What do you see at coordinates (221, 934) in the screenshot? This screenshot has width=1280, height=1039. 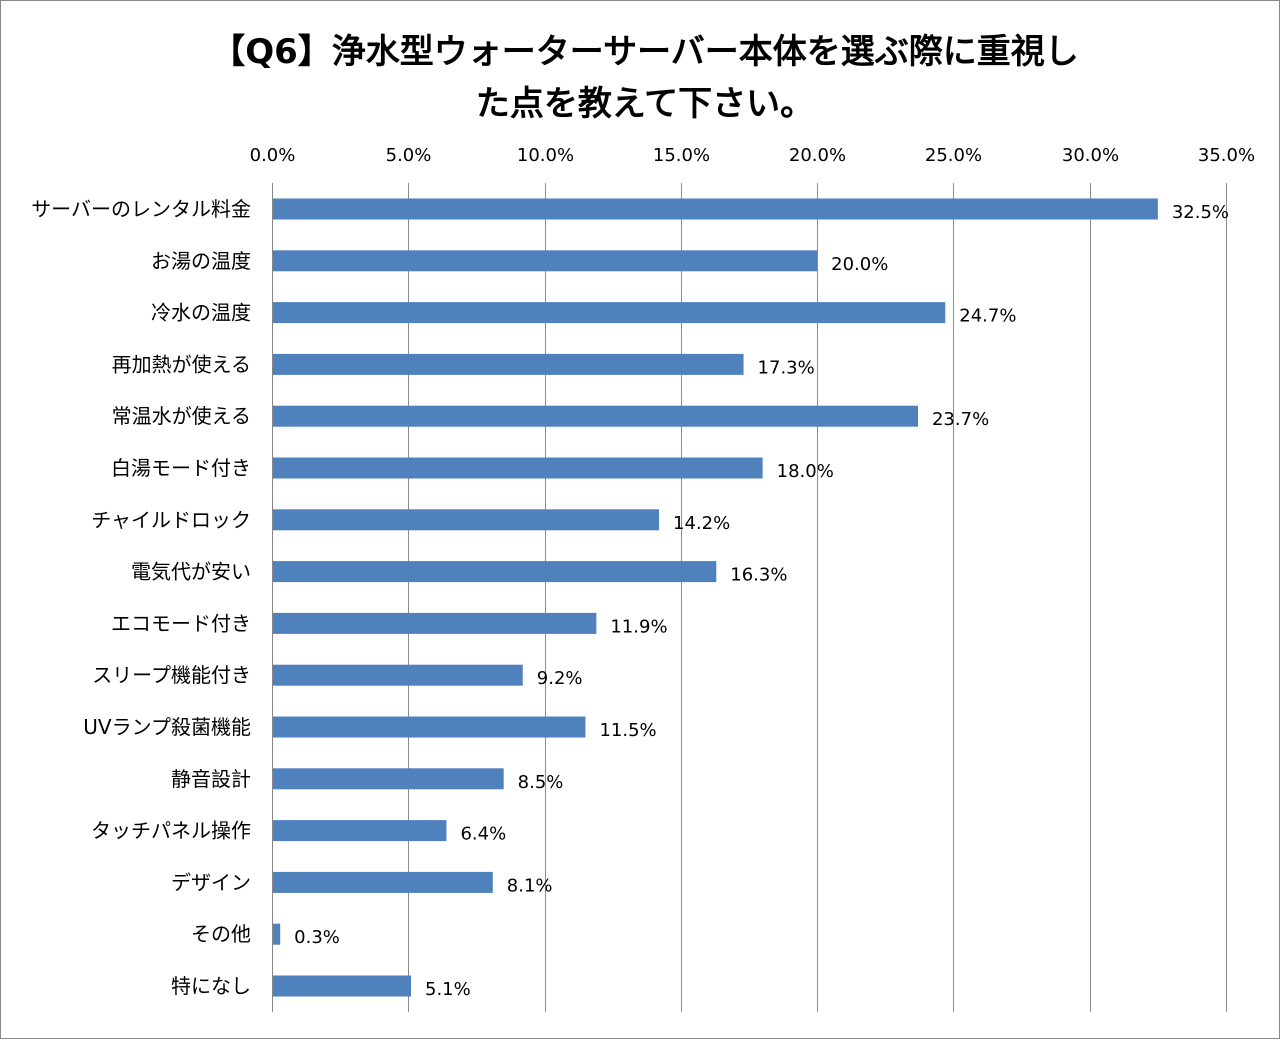 I see `category-label: その他` at bounding box center [221, 934].